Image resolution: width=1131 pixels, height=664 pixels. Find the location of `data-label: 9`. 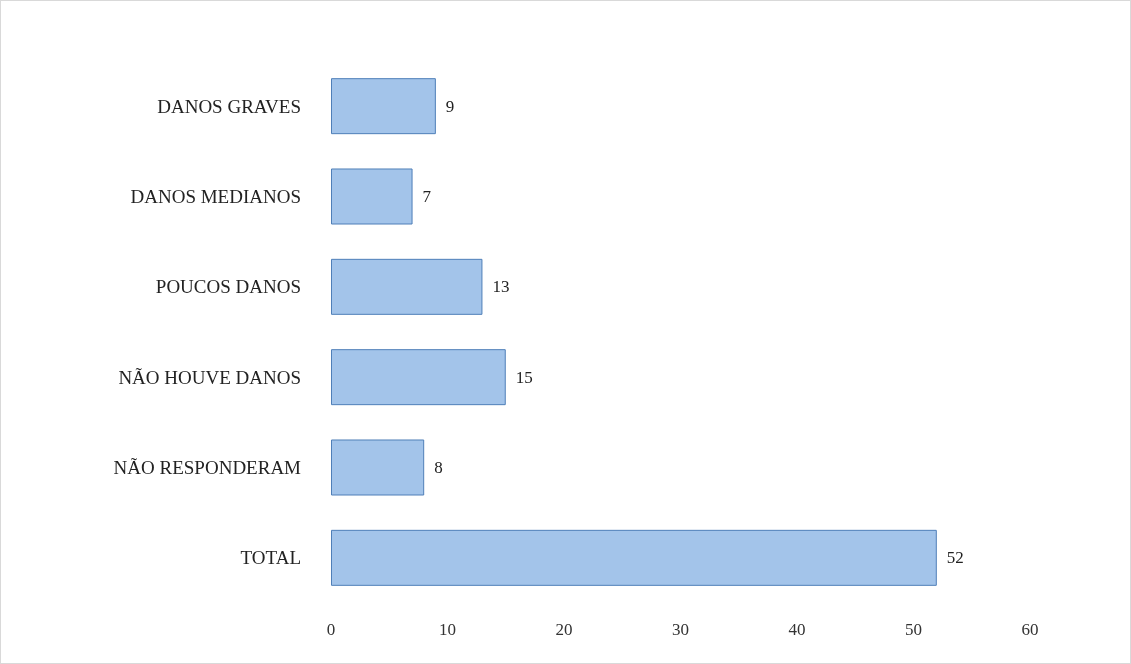

data-label: 9 is located at coordinates (450, 106).